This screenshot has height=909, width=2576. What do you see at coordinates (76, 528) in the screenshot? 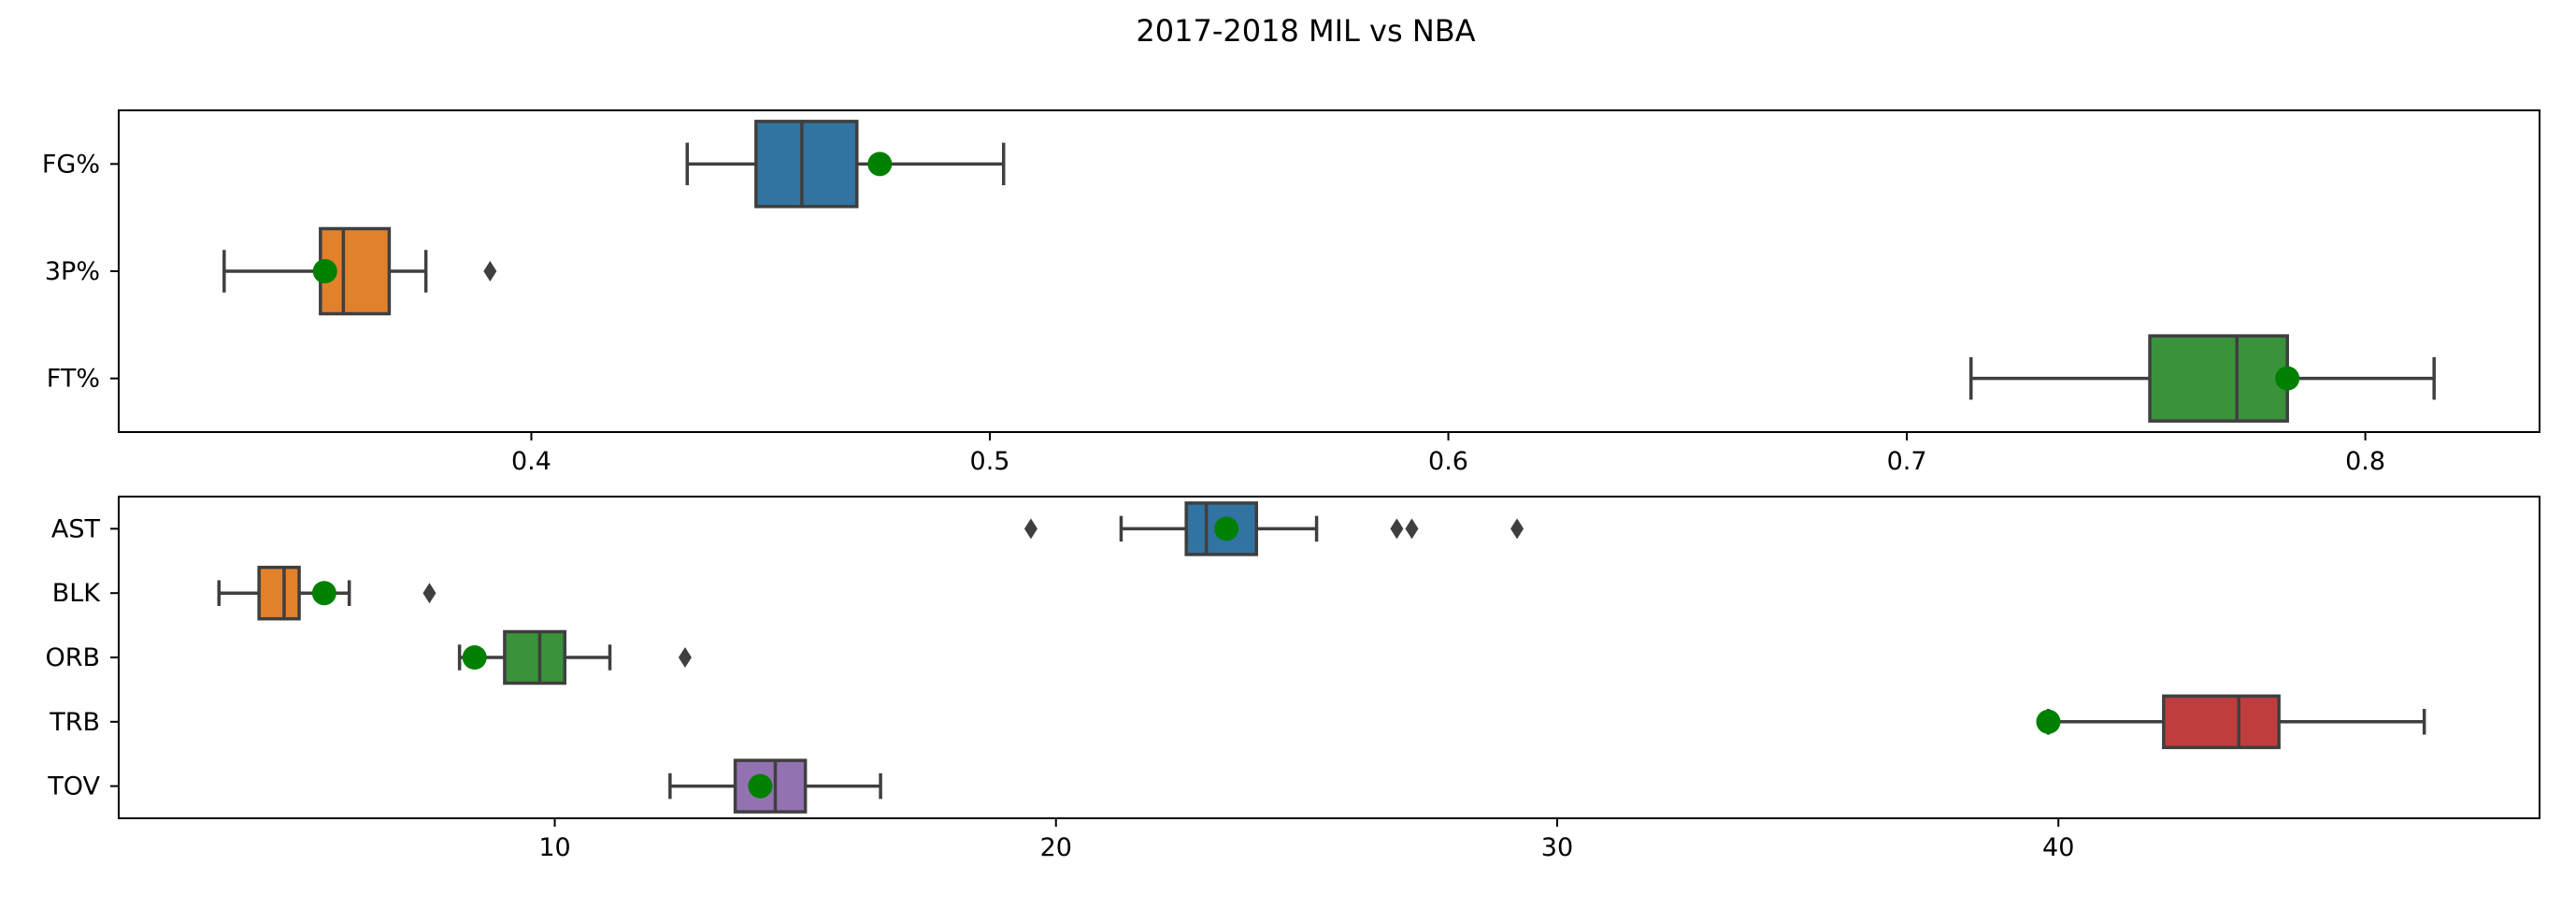
I see `y-tick-label-ast: AST` at bounding box center [76, 528].